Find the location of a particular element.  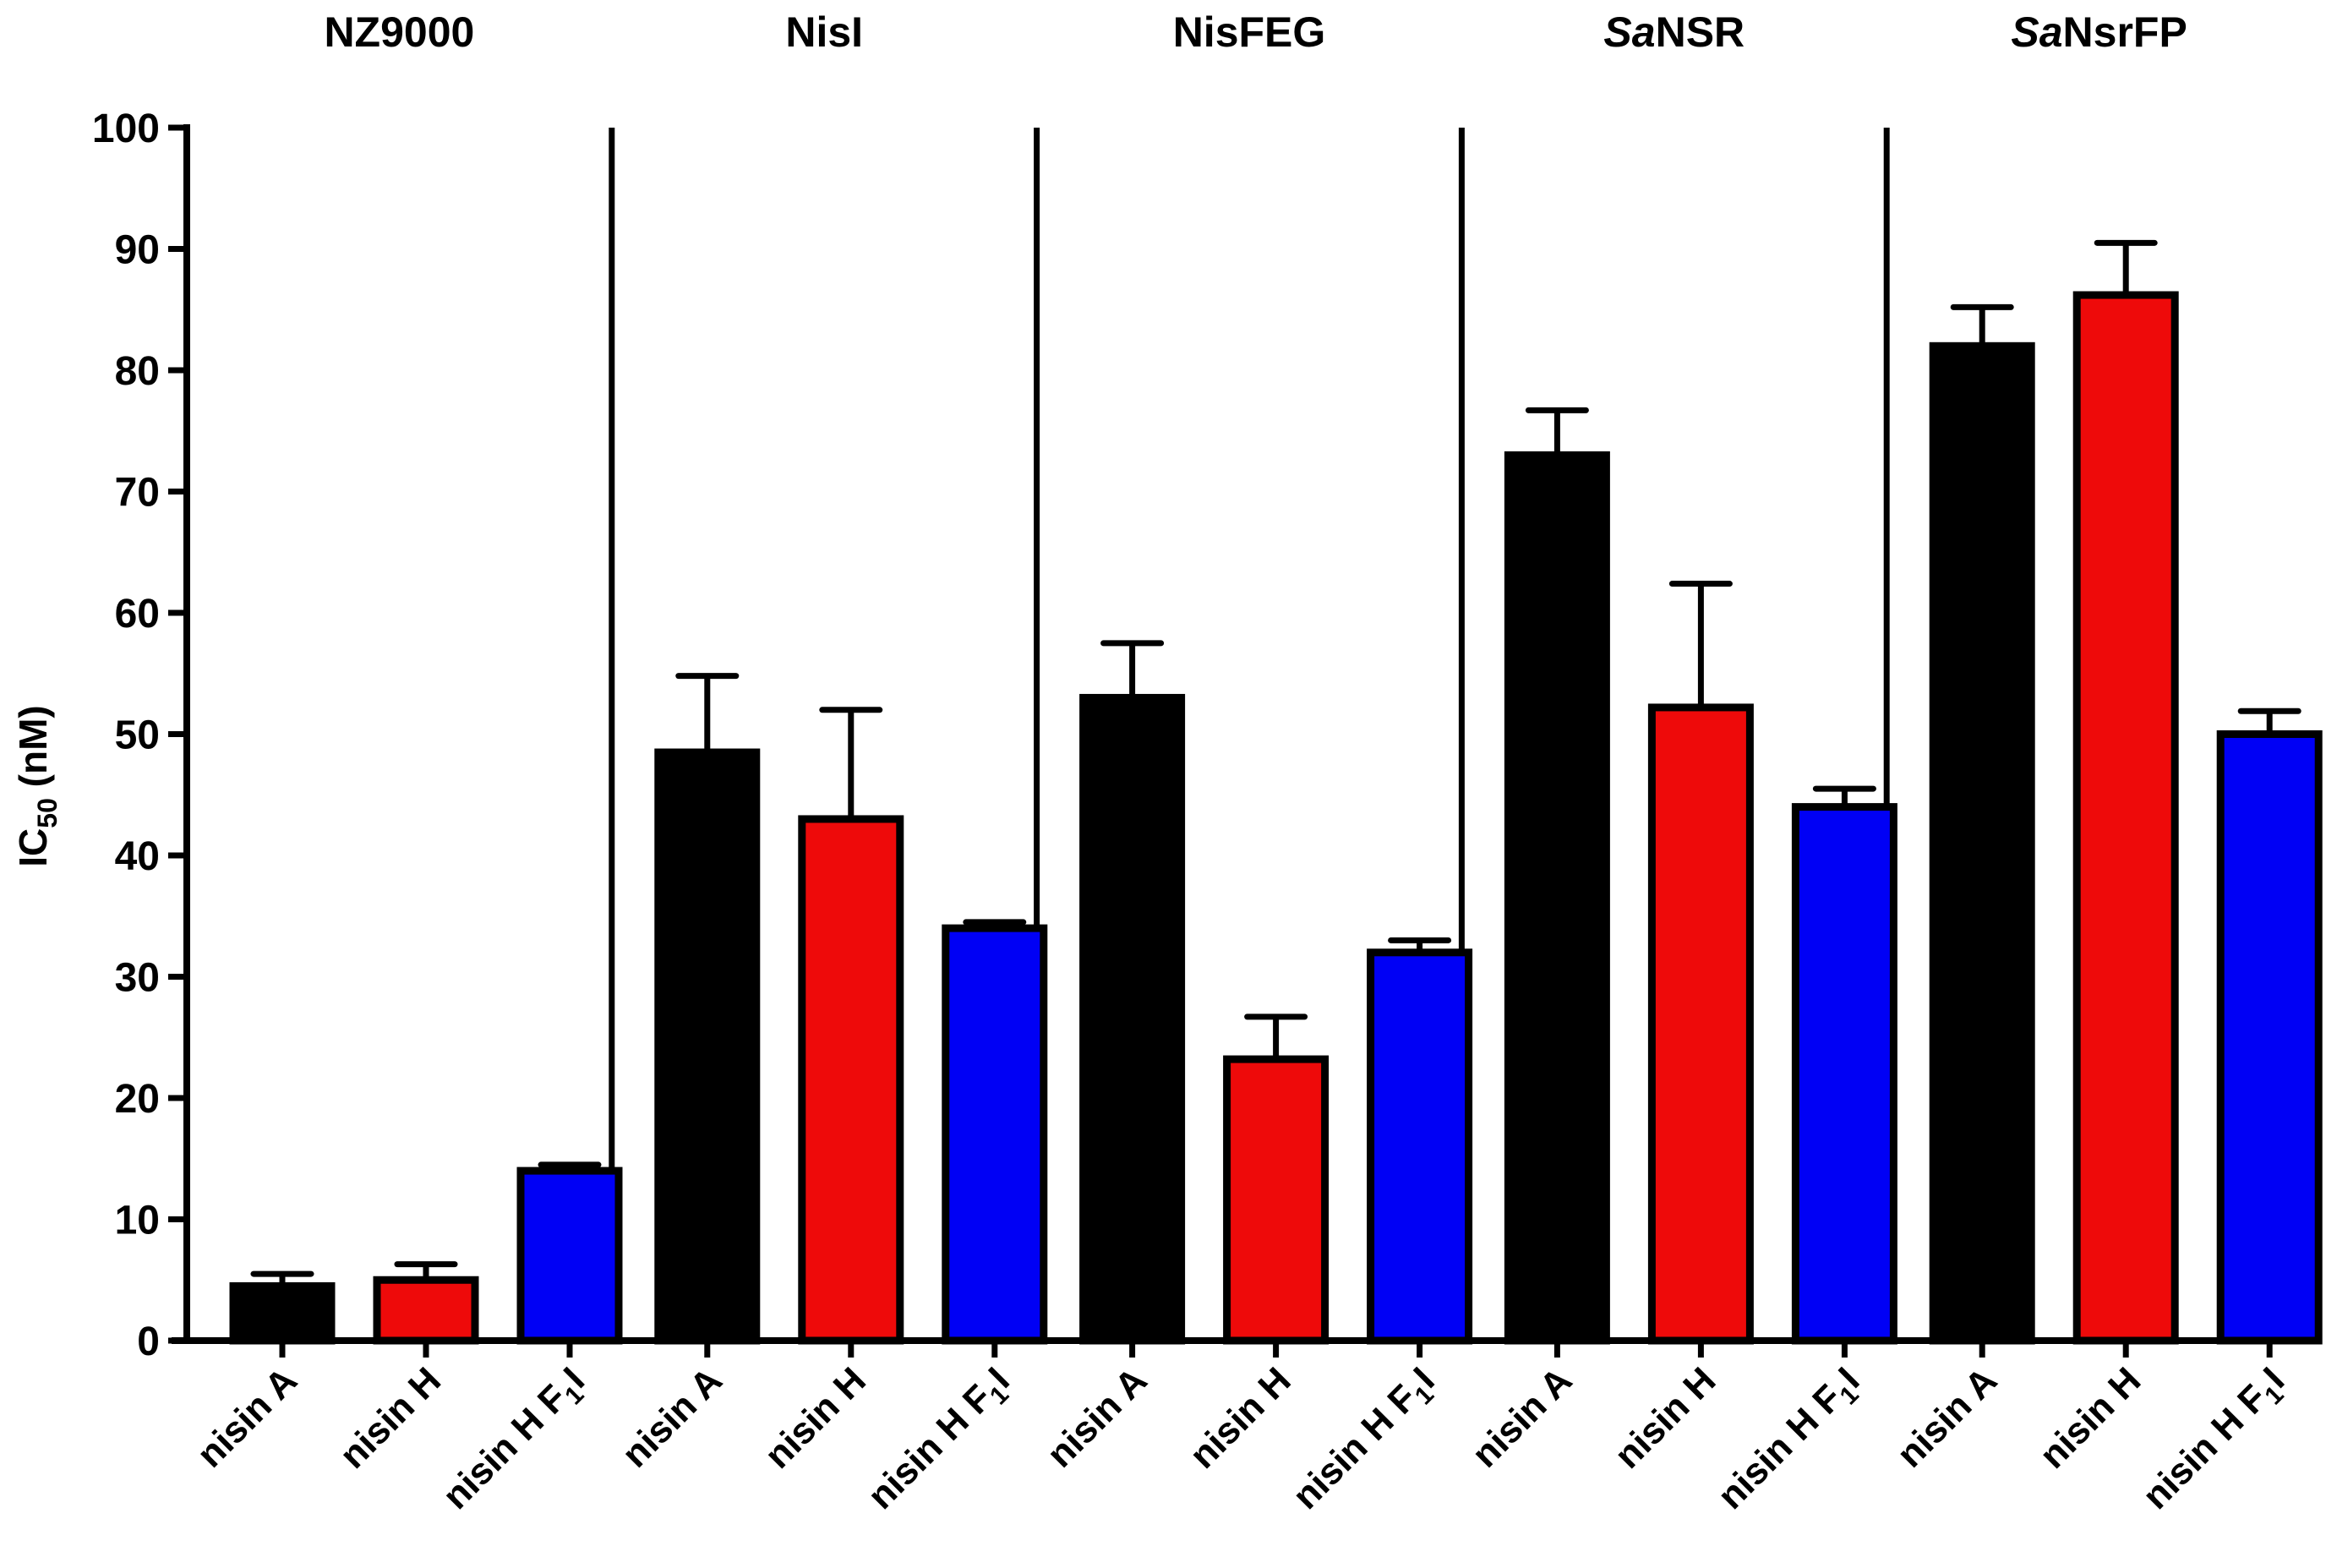

group-label: NisI is located at coordinates (824, 32).